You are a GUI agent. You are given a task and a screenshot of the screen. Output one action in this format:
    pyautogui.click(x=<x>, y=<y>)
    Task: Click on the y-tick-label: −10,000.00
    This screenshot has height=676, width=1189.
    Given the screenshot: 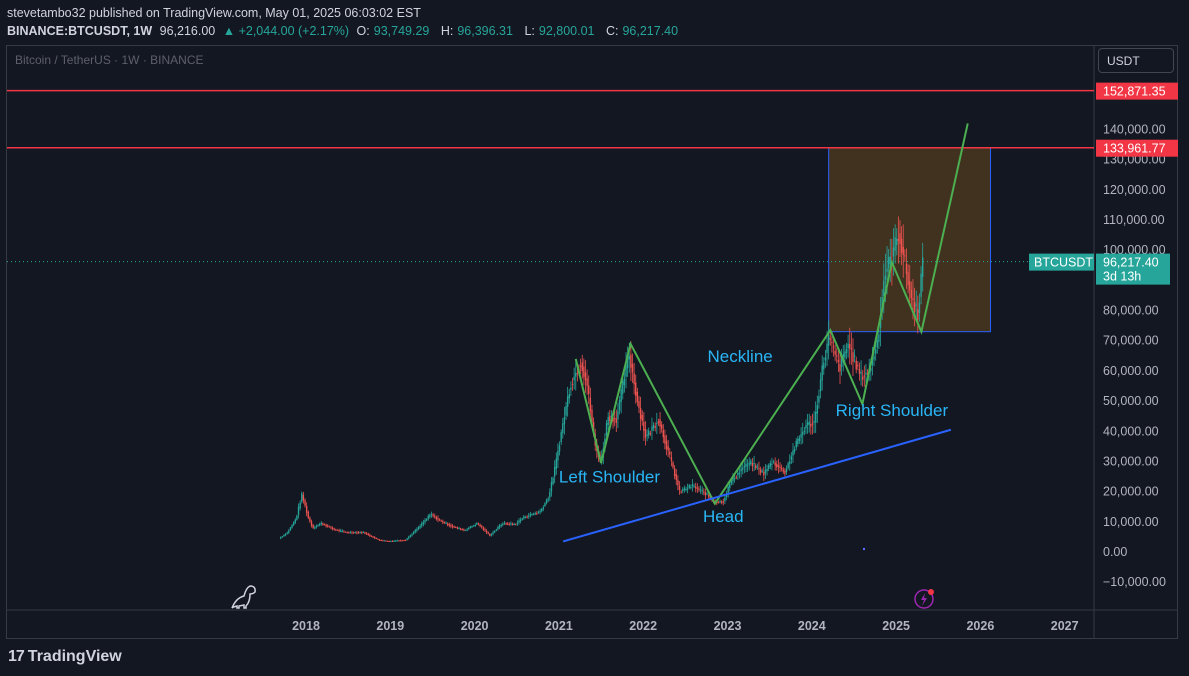 What is the action you would take?
    pyautogui.click(x=1134, y=582)
    